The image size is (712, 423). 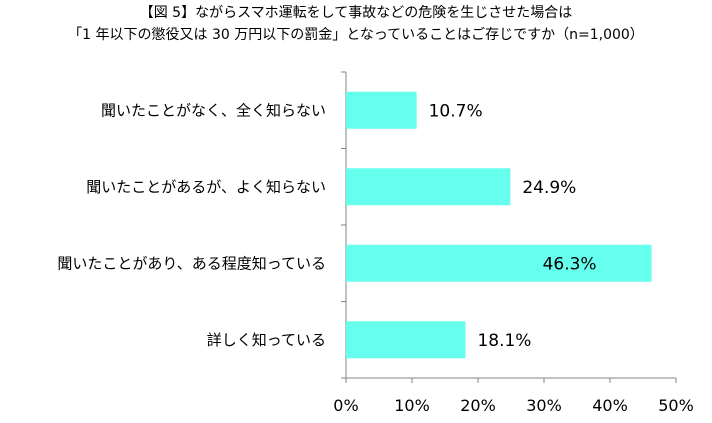 What do you see at coordinates (356, 13) in the screenshot?
I see `chart-title-line-1: 【図 5】ながらスマホ運転をして事故などの危険を生じさせた場合は` at bounding box center [356, 13].